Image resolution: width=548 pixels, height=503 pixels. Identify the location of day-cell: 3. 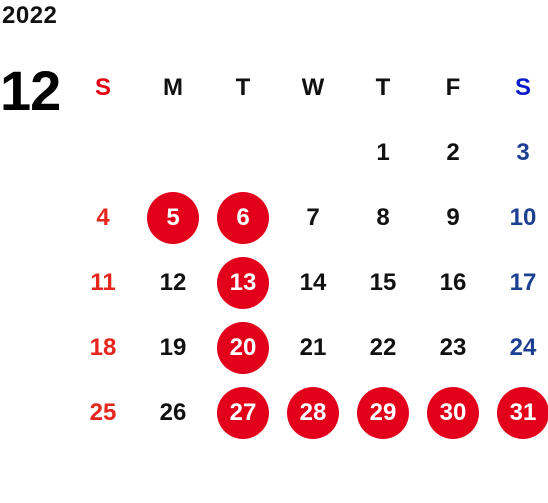
(518, 152).